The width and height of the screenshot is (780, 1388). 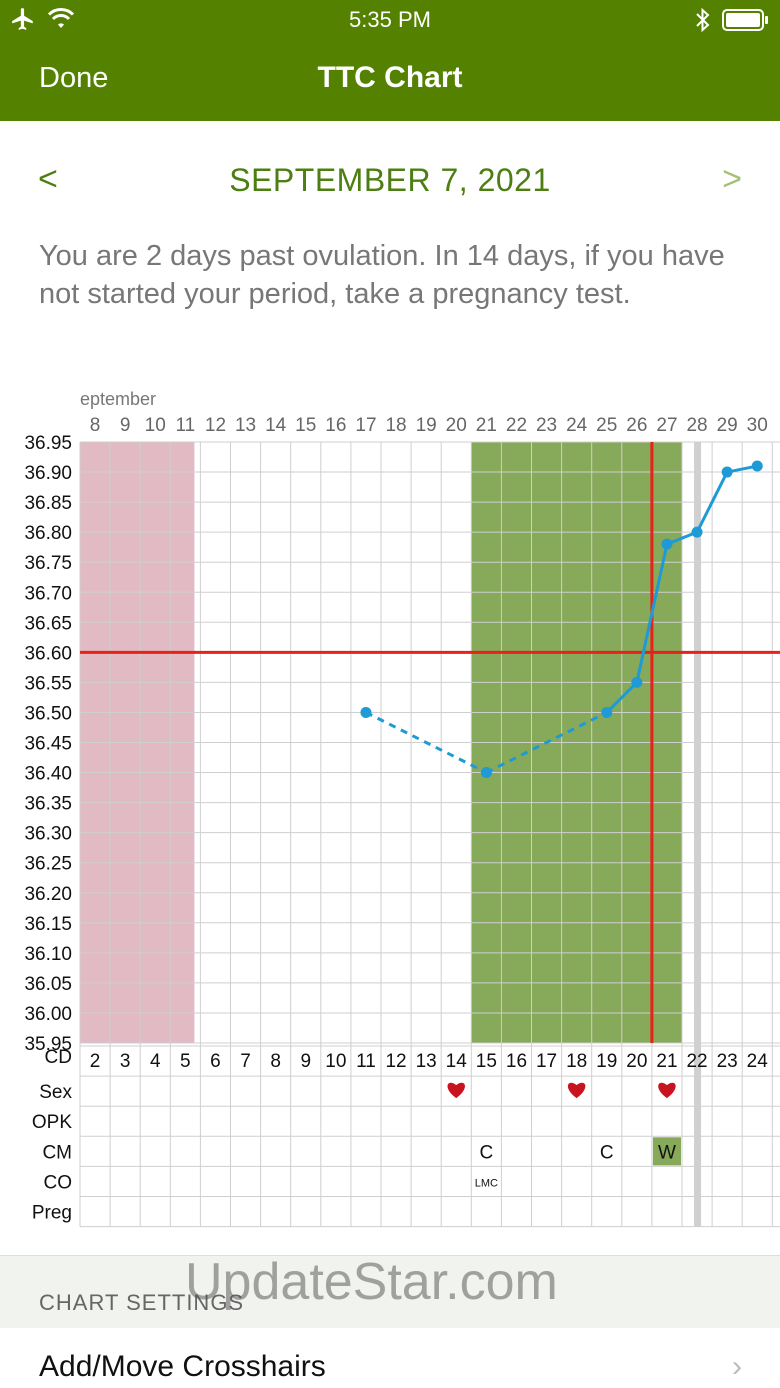 I want to click on date-tick: 21, so click(x=486, y=425).